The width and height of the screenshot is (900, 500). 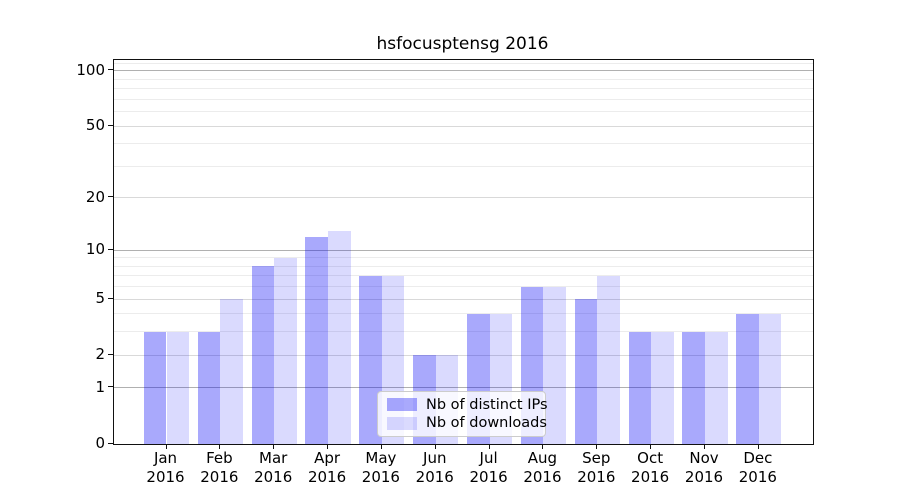 What do you see at coordinates (486, 423) in the screenshot?
I see `legend-label-downloads: Nb of downloads` at bounding box center [486, 423].